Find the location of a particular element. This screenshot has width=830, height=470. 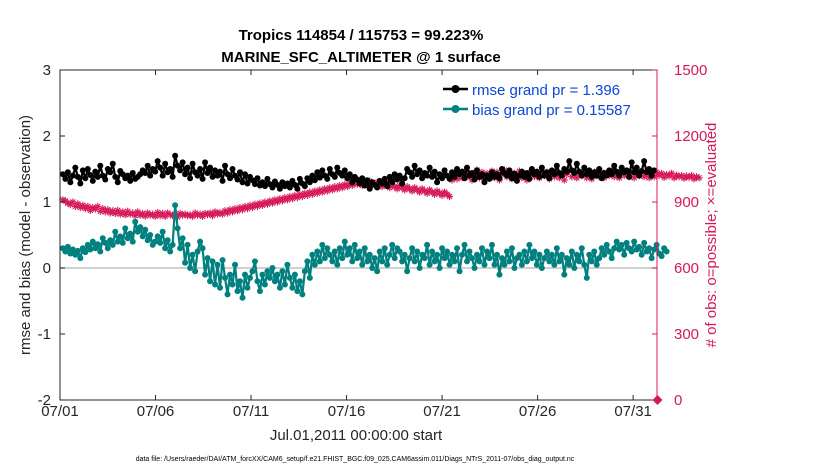

y-right-tick-label: 900 is located at coordinates (686, 202).